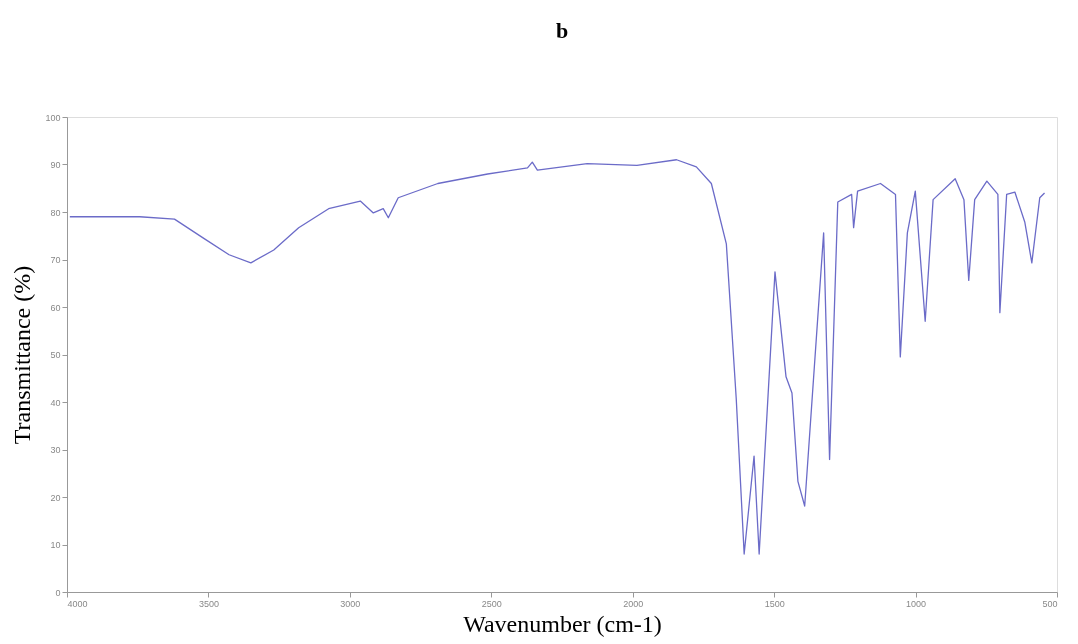 This screenshot has height=644, width=1078. I want to click on y-tick-label: 20, so click(55, 497).